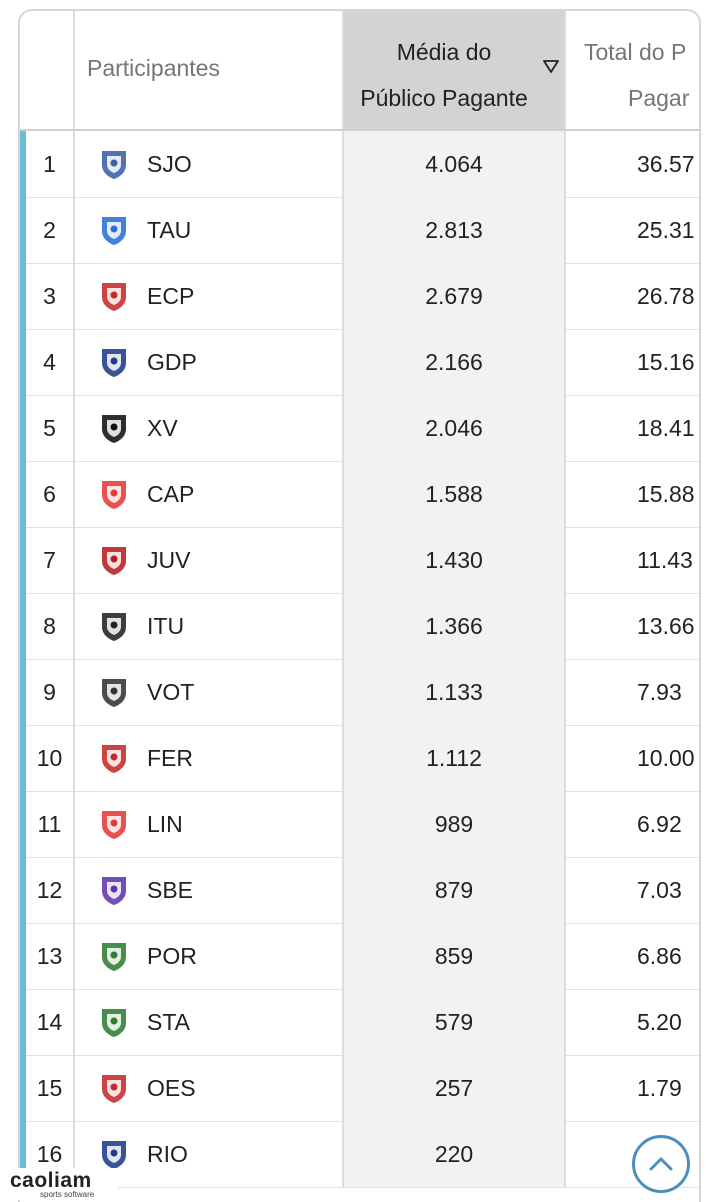 This screenshot has width=716, height=1202. What do you see at coordinates (359, 230) in the screenshot?
I see `table-row: 2 TAU 2.813 25.31` at bounding box center [359, 230].